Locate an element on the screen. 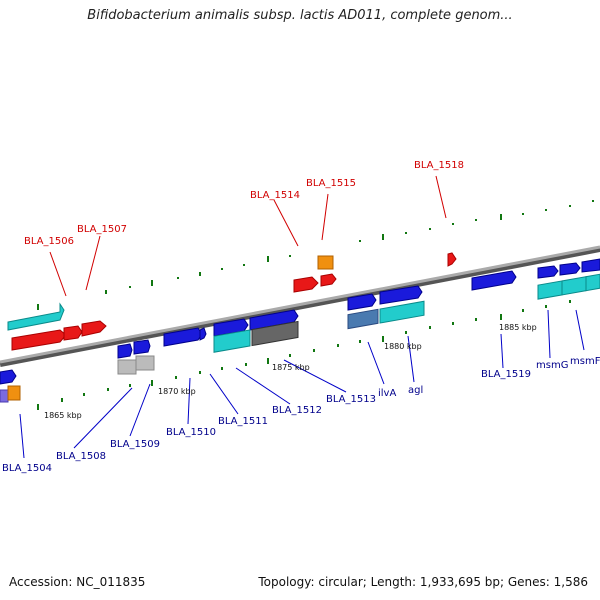 The image size is (600, 600). gene-label: BLA_1510 is located at coordinates (191, 432).